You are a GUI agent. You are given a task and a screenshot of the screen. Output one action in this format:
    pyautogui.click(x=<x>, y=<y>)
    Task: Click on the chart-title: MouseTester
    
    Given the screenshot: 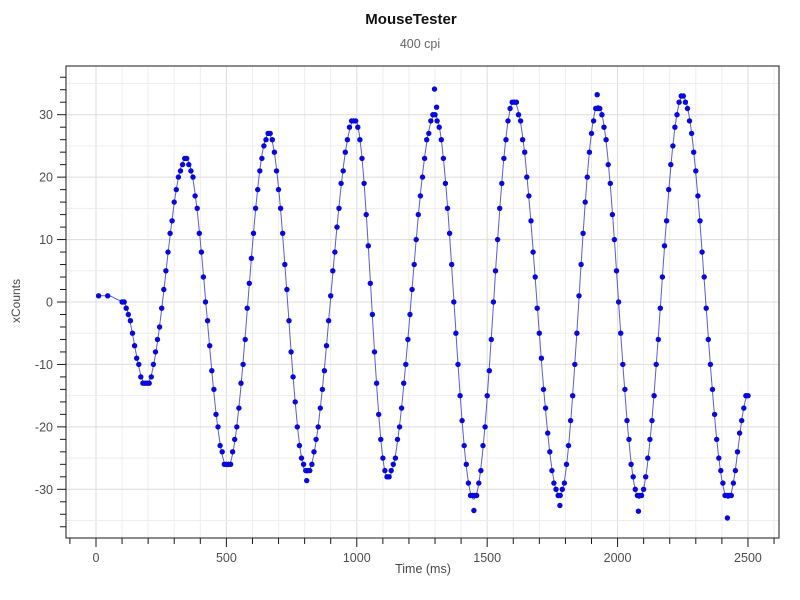 What is the action you would take?
    pyautogui.click(x=411, y=19)
    